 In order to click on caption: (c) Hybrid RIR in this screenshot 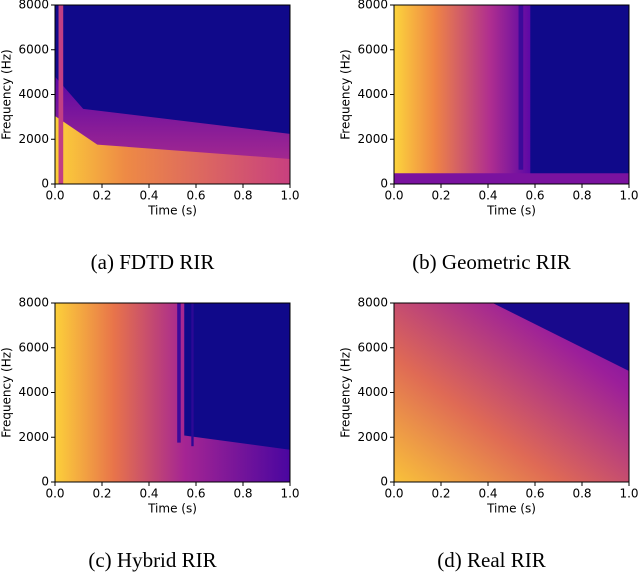, I will do `click(152, 560)`.